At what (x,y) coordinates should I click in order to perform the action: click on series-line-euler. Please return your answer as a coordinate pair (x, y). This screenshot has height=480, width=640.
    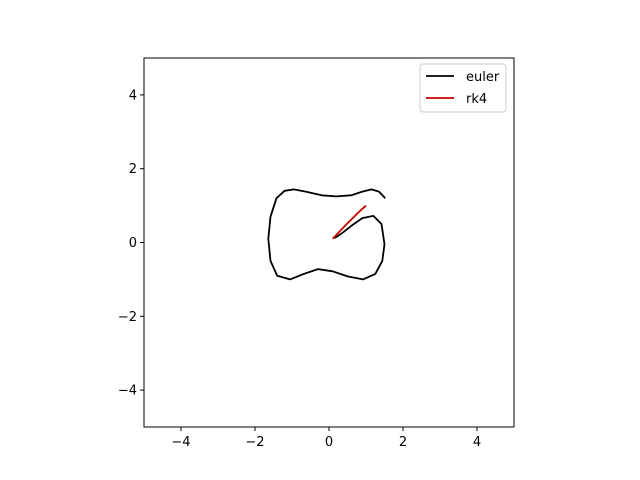
    Looking at the image, I should click on (326, 234).